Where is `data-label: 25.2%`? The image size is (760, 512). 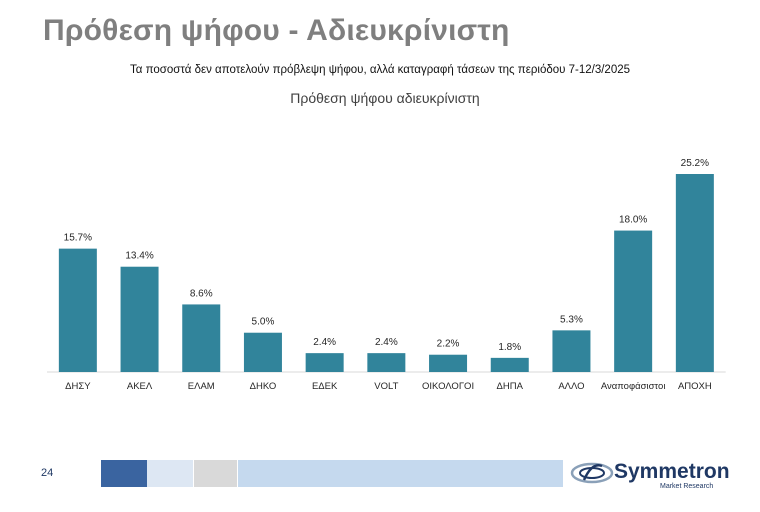
data-label: 25.2% is located at coordinates (695, 163).